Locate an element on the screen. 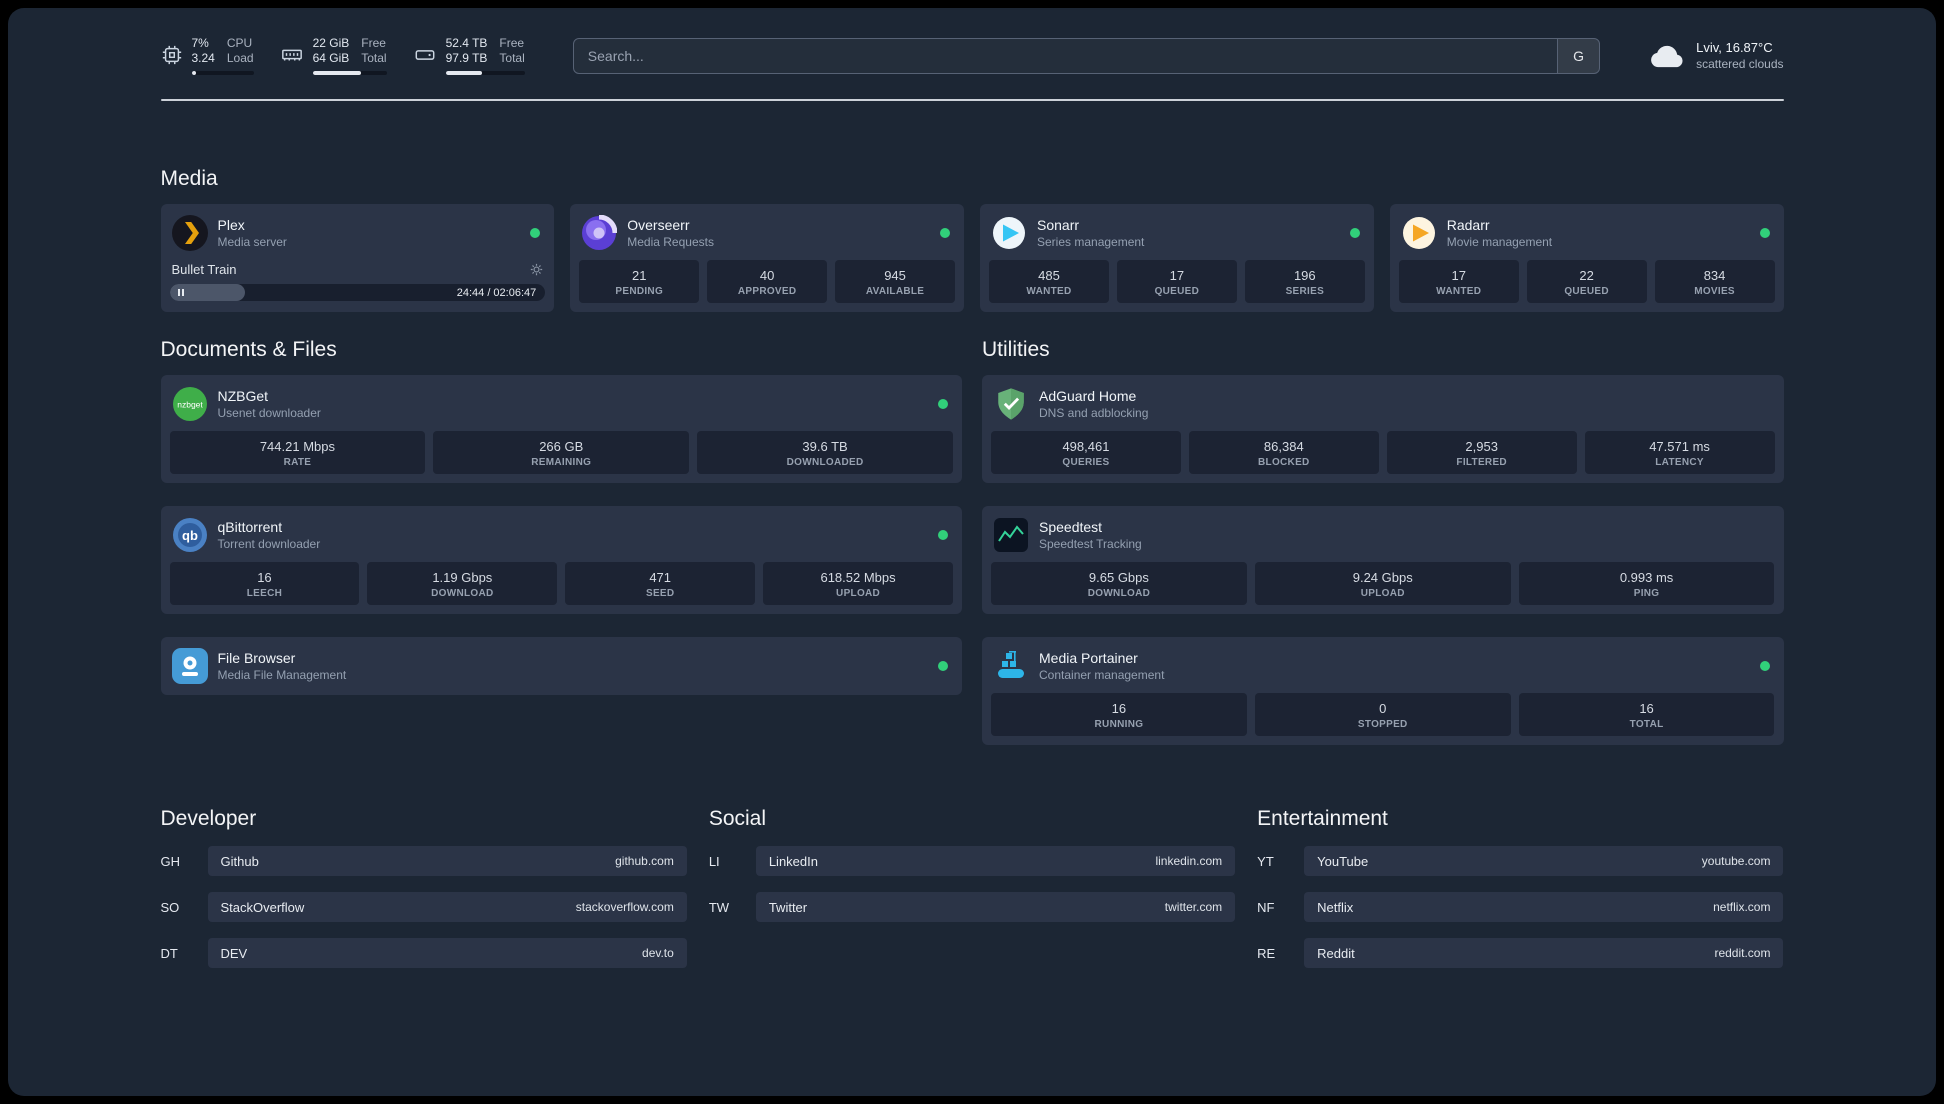 The height and width of the screenshot is (1104, 1944). disk-free-value: 52.4 TB is located at coordinates (466, 43).